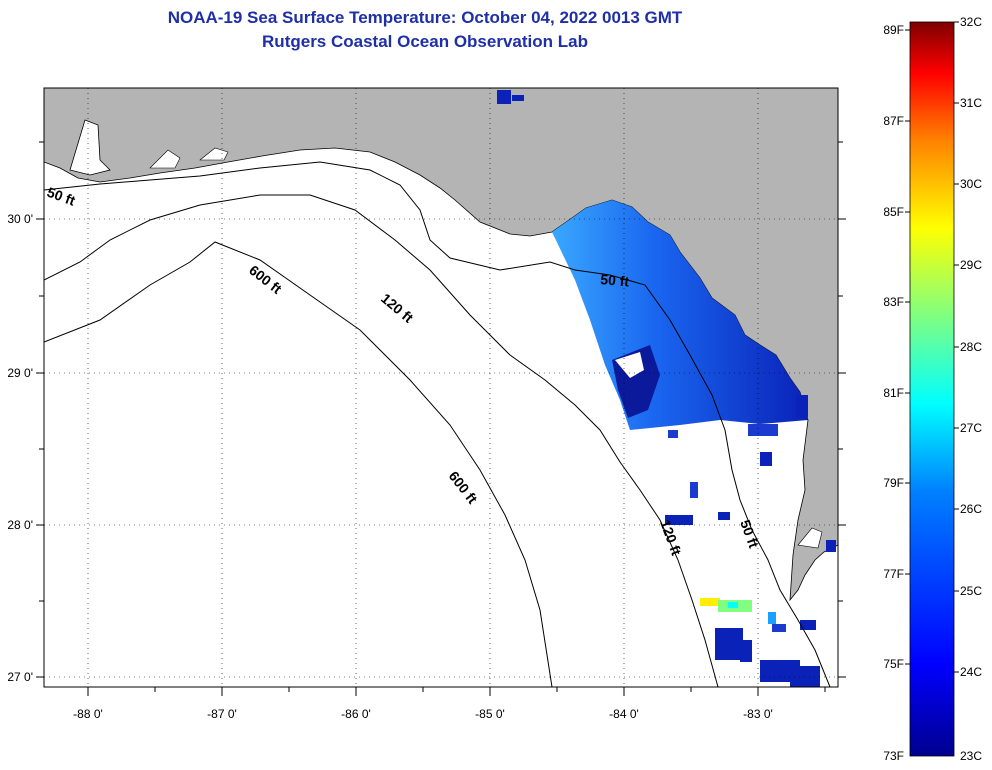  Describe the element at coordinates (932, 389) in the screenshot. I see `colorbar` at that location.